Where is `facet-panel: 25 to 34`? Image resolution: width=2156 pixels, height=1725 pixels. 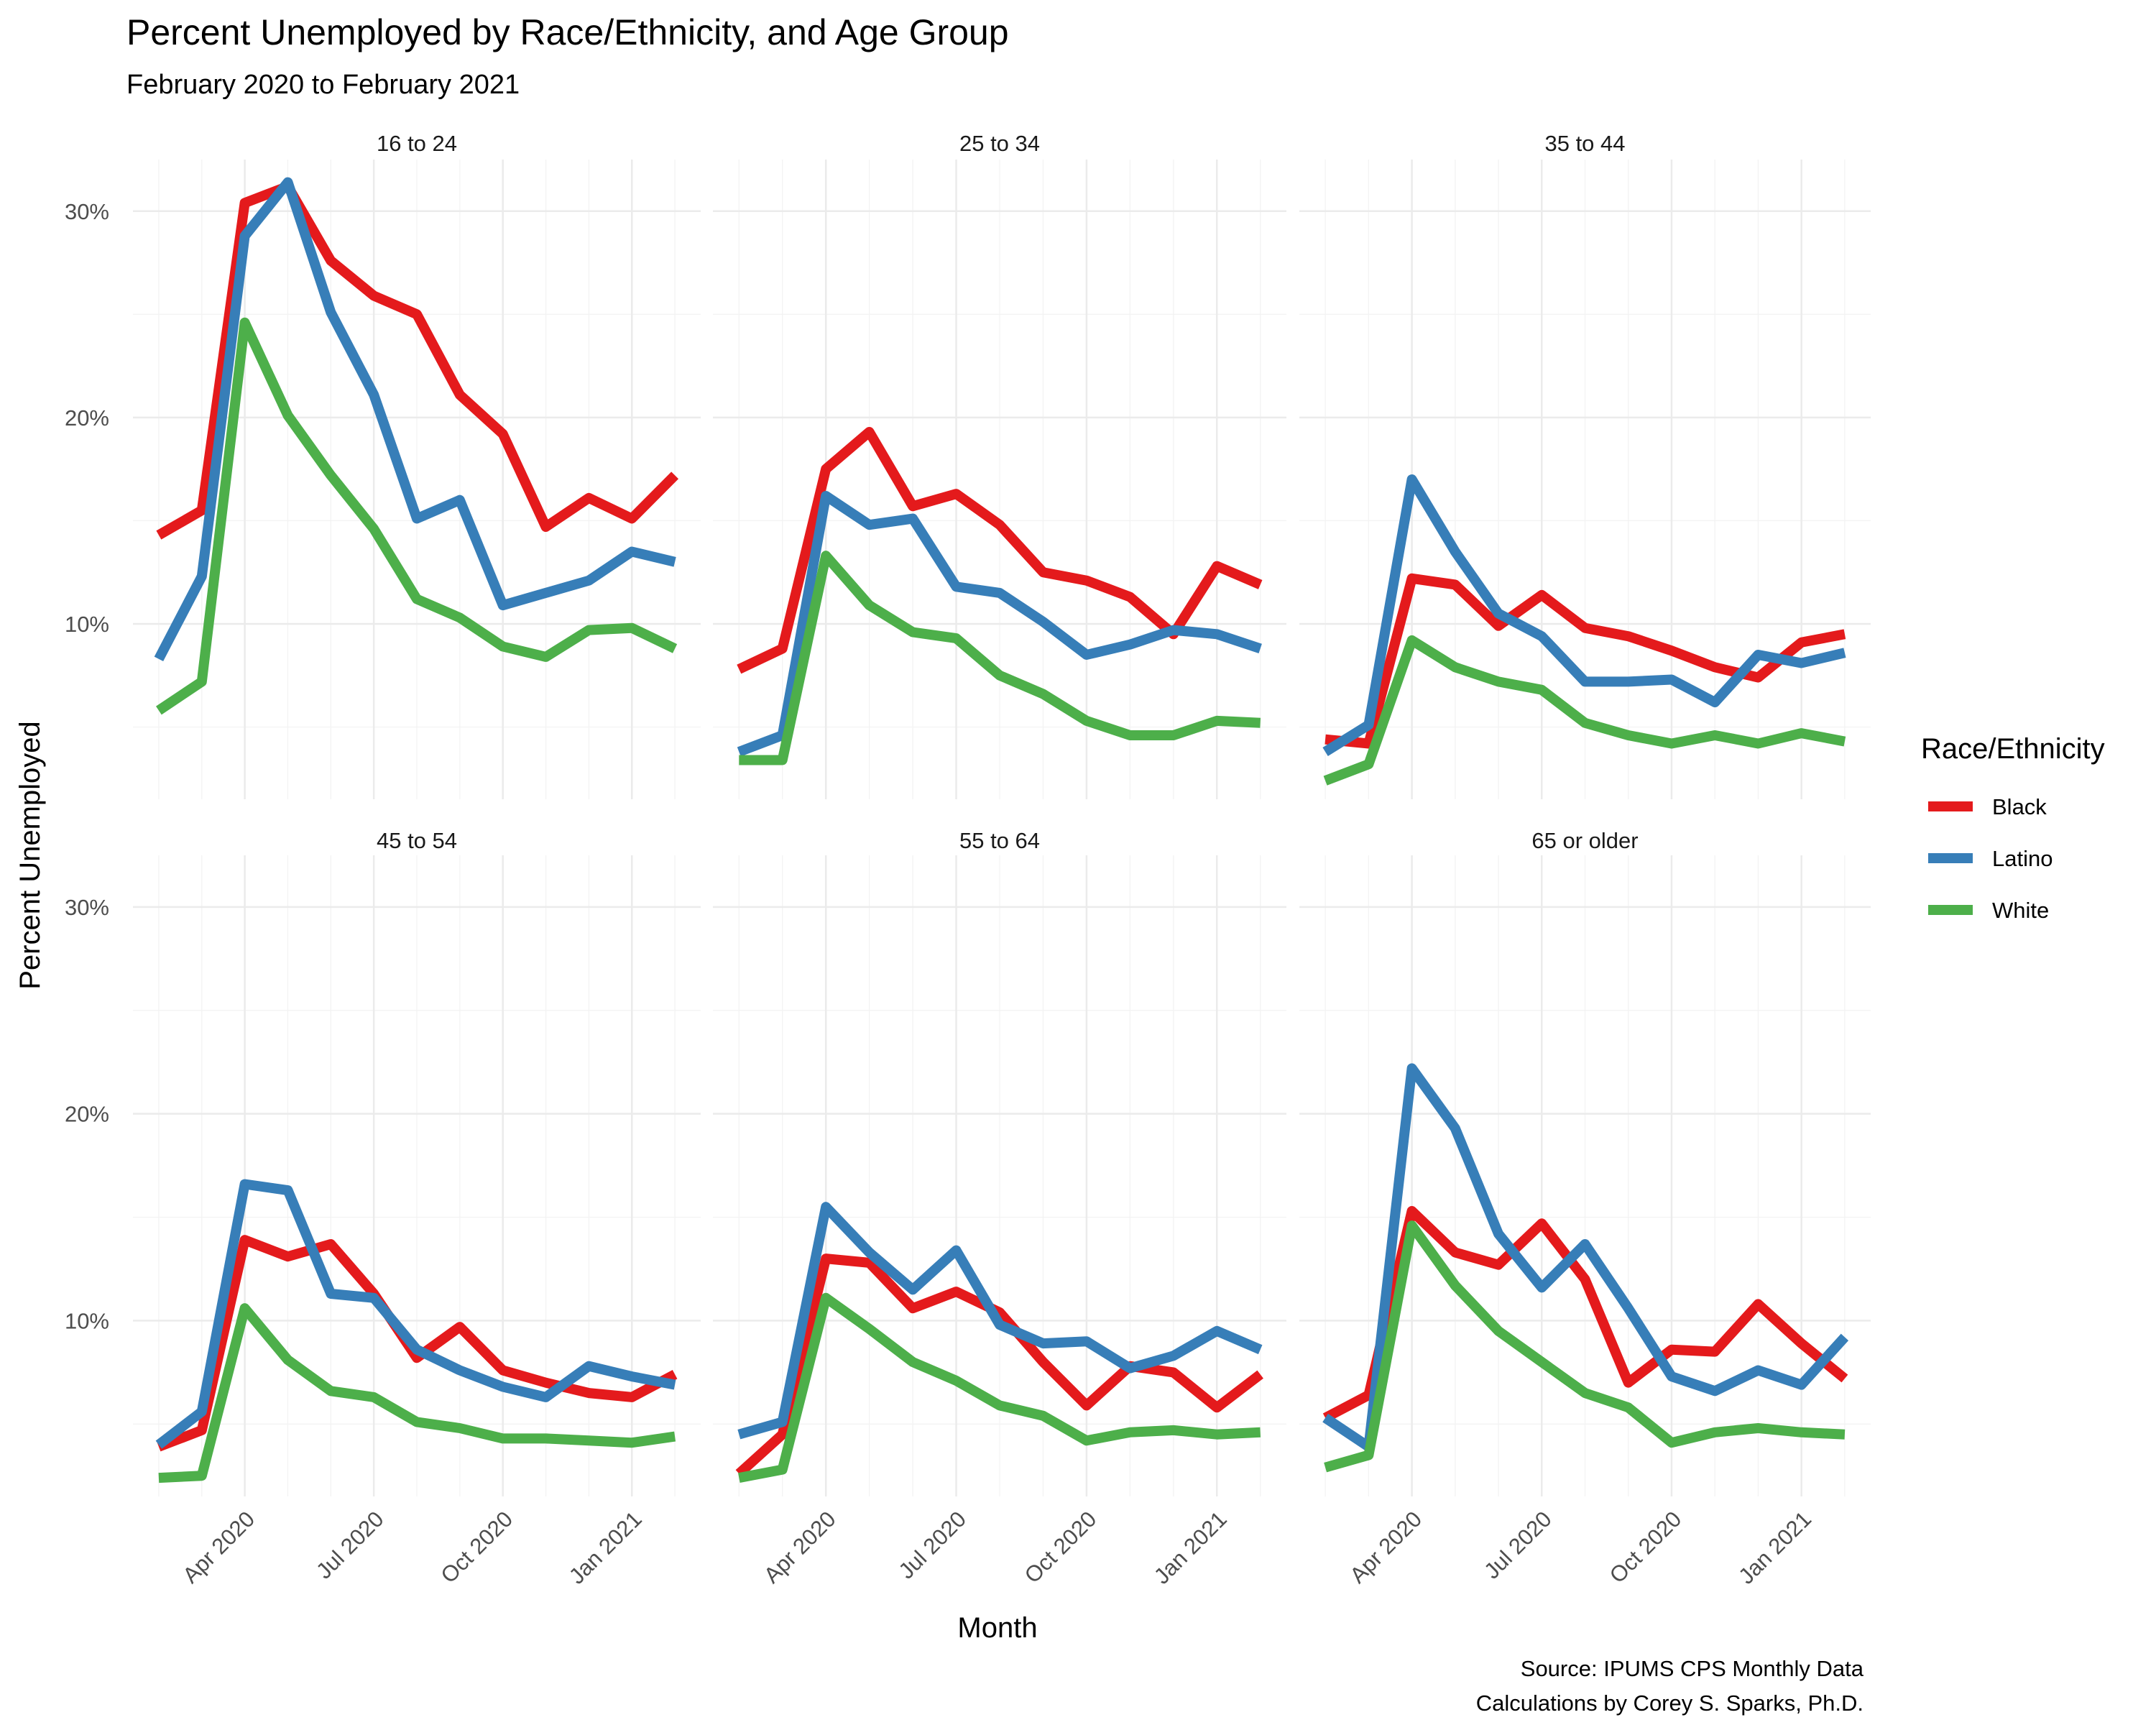
facet-panel: 25 to 34 is located at coordinates (1000, 465).